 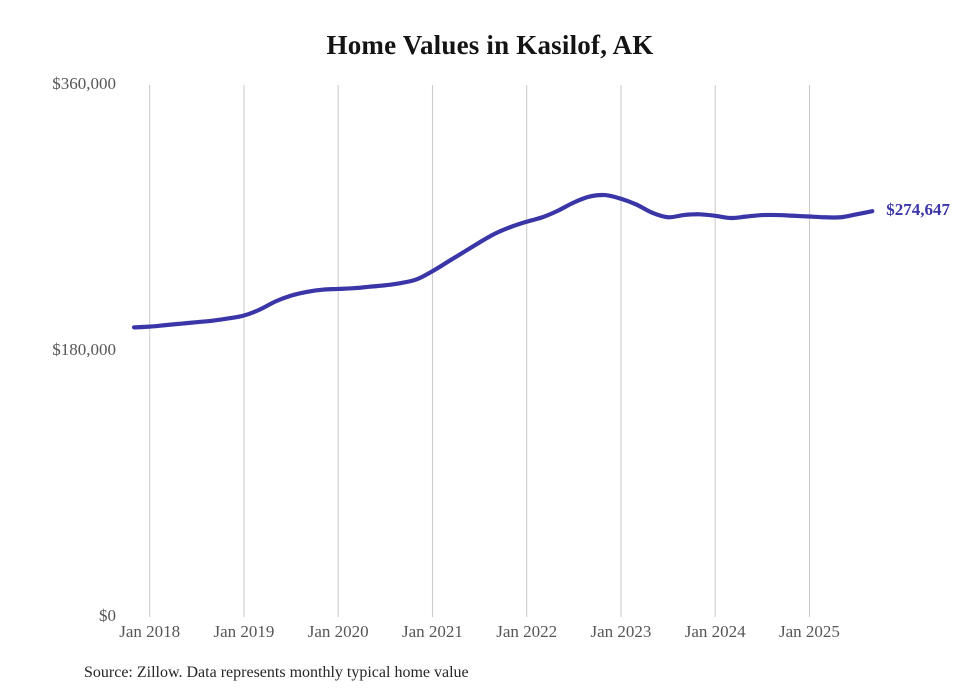 What do you see at coordinates (527, 631) in the screenshot?
I see `x-tick-jan-2022: Jan 2022` at bounding box center [527, 631].